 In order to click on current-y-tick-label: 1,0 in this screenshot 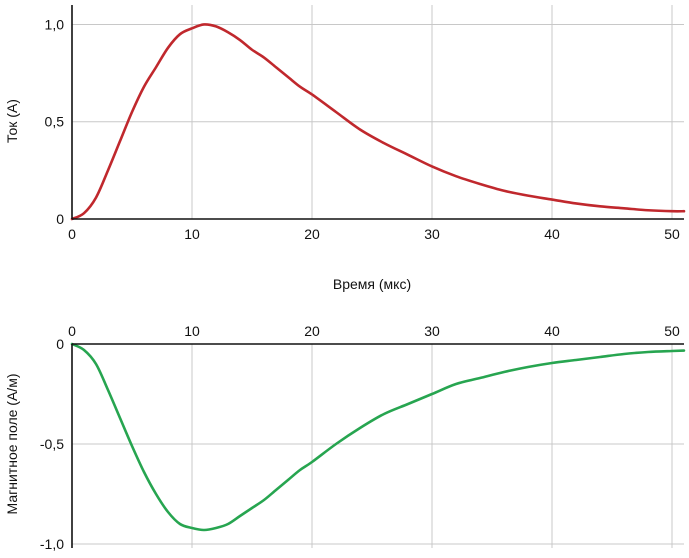, I will do `click(55, 24)`.